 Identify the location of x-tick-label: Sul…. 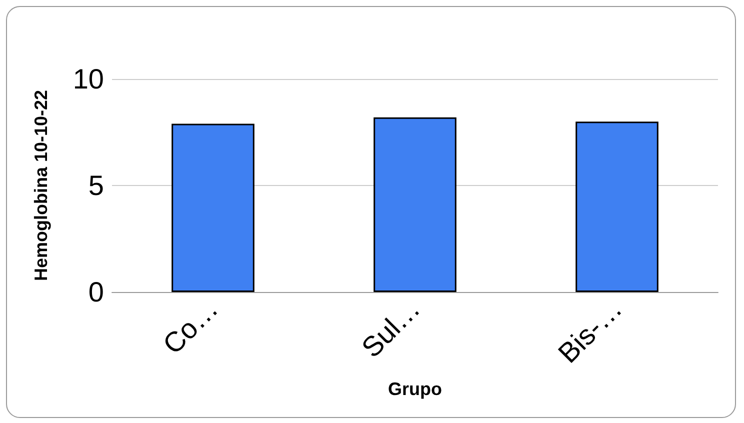
(391, 328).